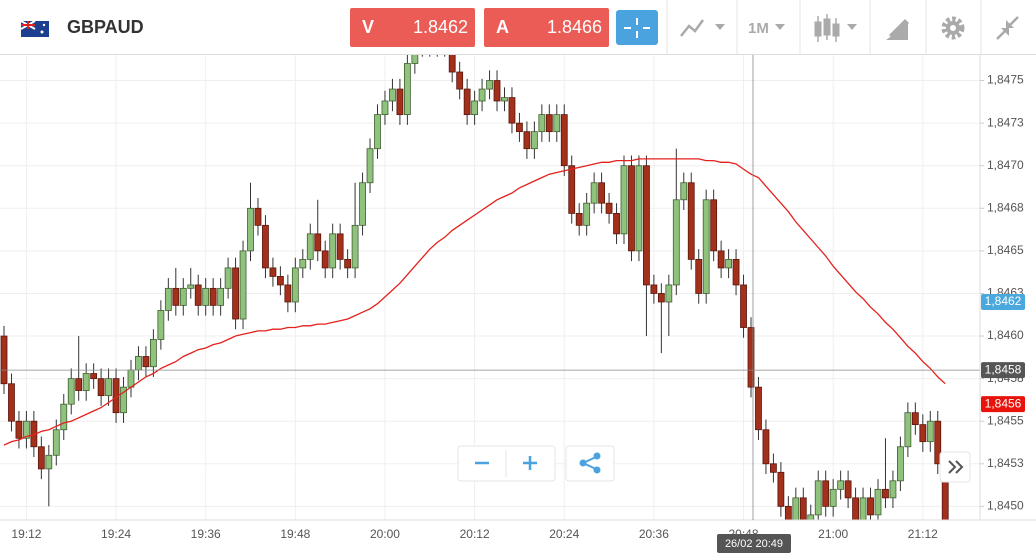 The image size is (1036, 558). I want to click on y-tick-label: 1,8468, so click(1005, 207).